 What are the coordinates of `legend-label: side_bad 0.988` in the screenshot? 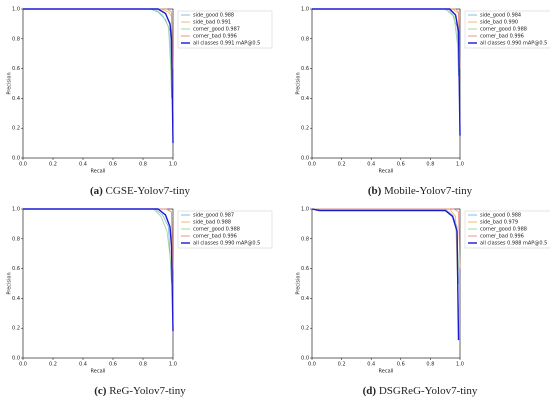 It's located at (212, 223).